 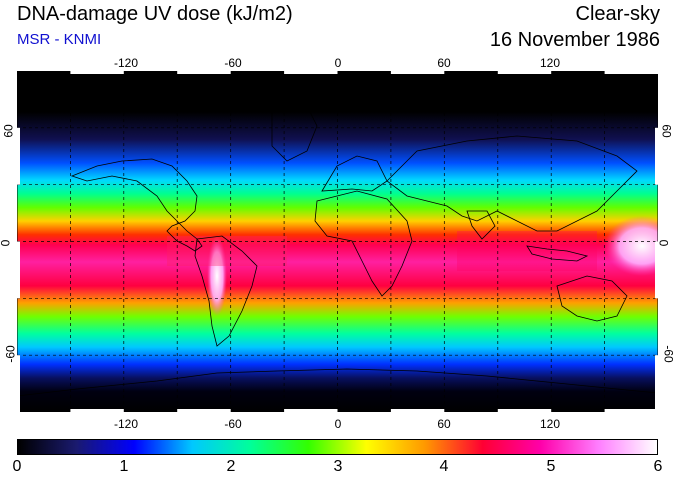 I want to click on lon-tick-label-top: 60, so click(x=444, y=63).